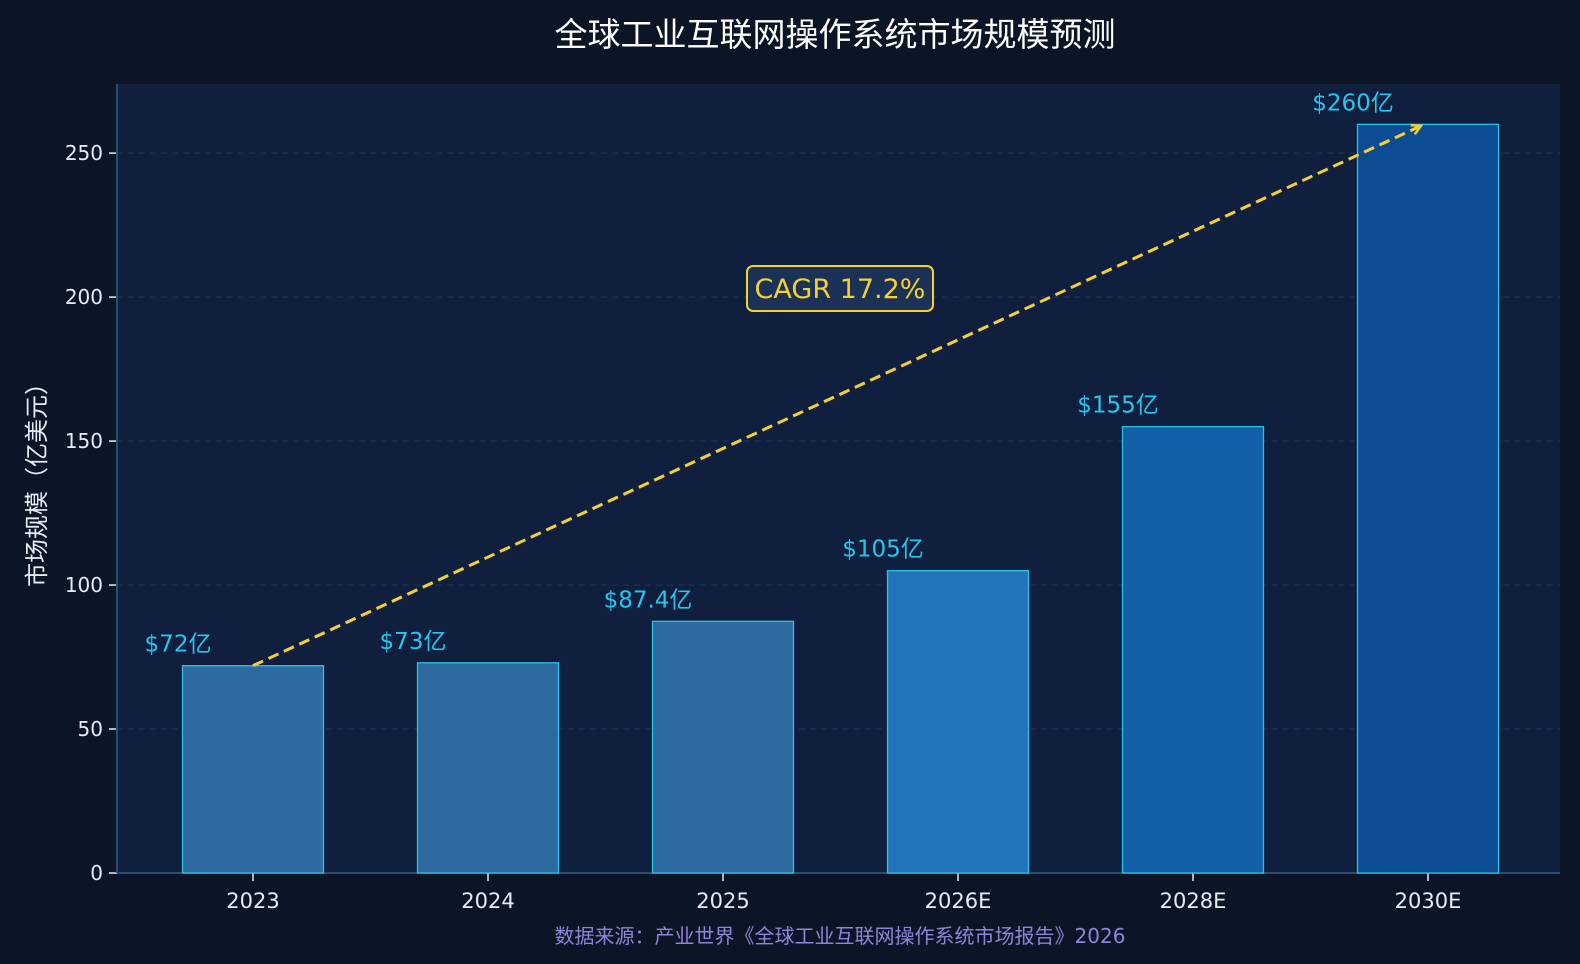  Describe the element at coordinates (96, 873) in the screenshot. I see `y-tick-label: 0` at that location.